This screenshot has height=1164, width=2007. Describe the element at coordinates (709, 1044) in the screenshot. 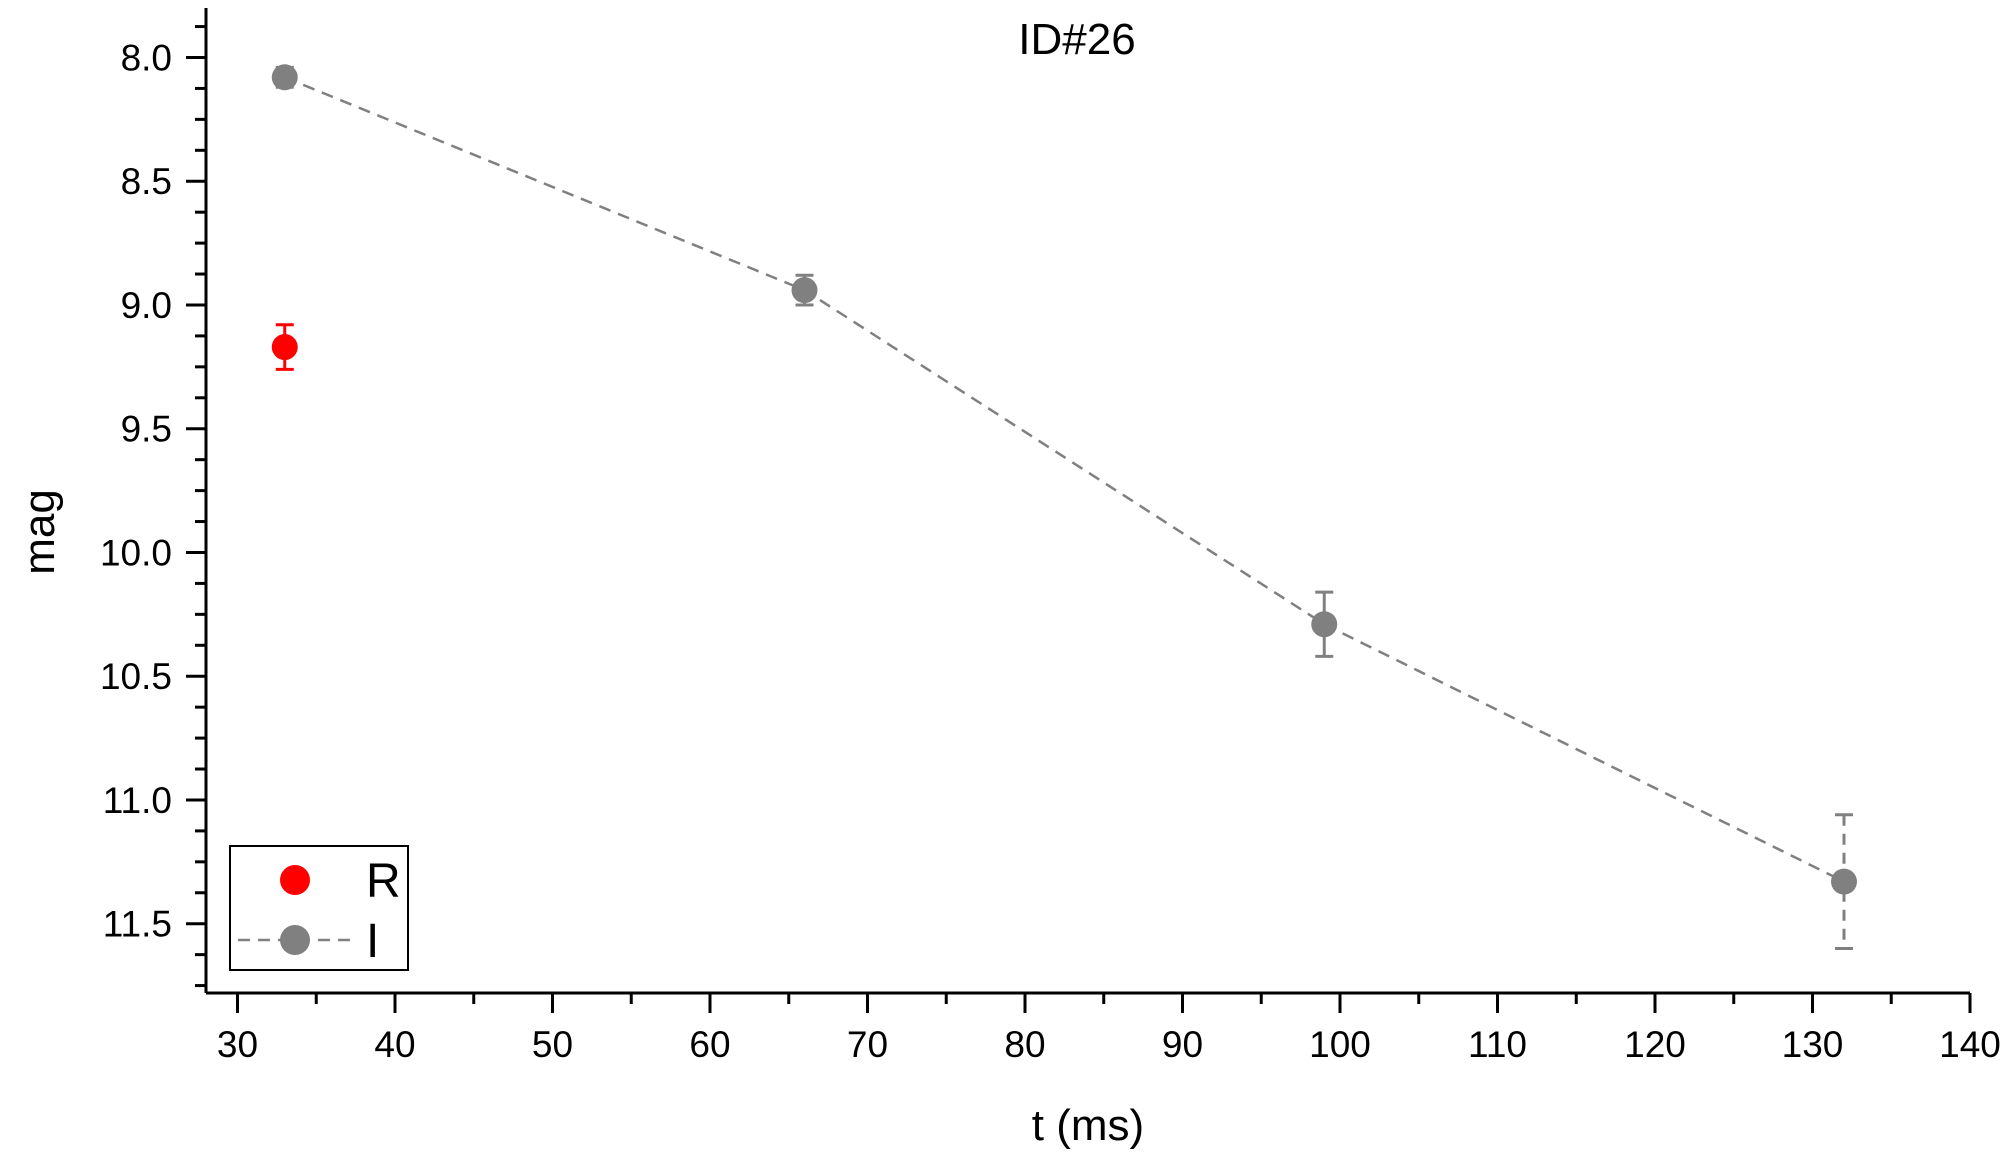

I see `x-tick-label: 60` at that location.